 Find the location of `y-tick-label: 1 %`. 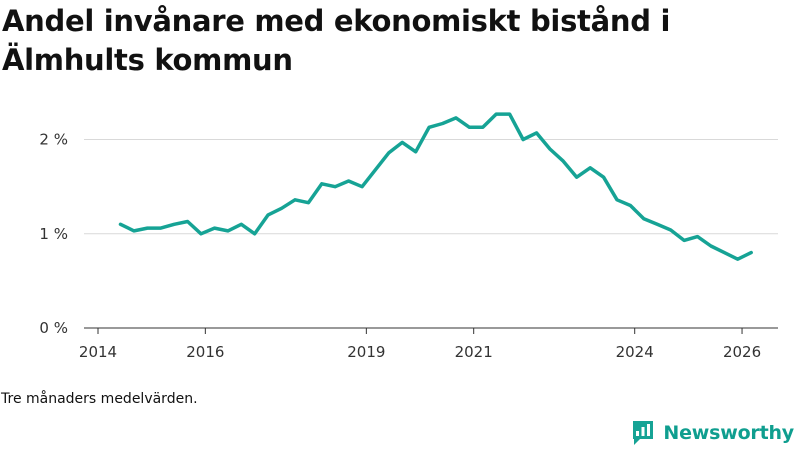

y-tick-label: 1 % is located at coordinates (53, 234).